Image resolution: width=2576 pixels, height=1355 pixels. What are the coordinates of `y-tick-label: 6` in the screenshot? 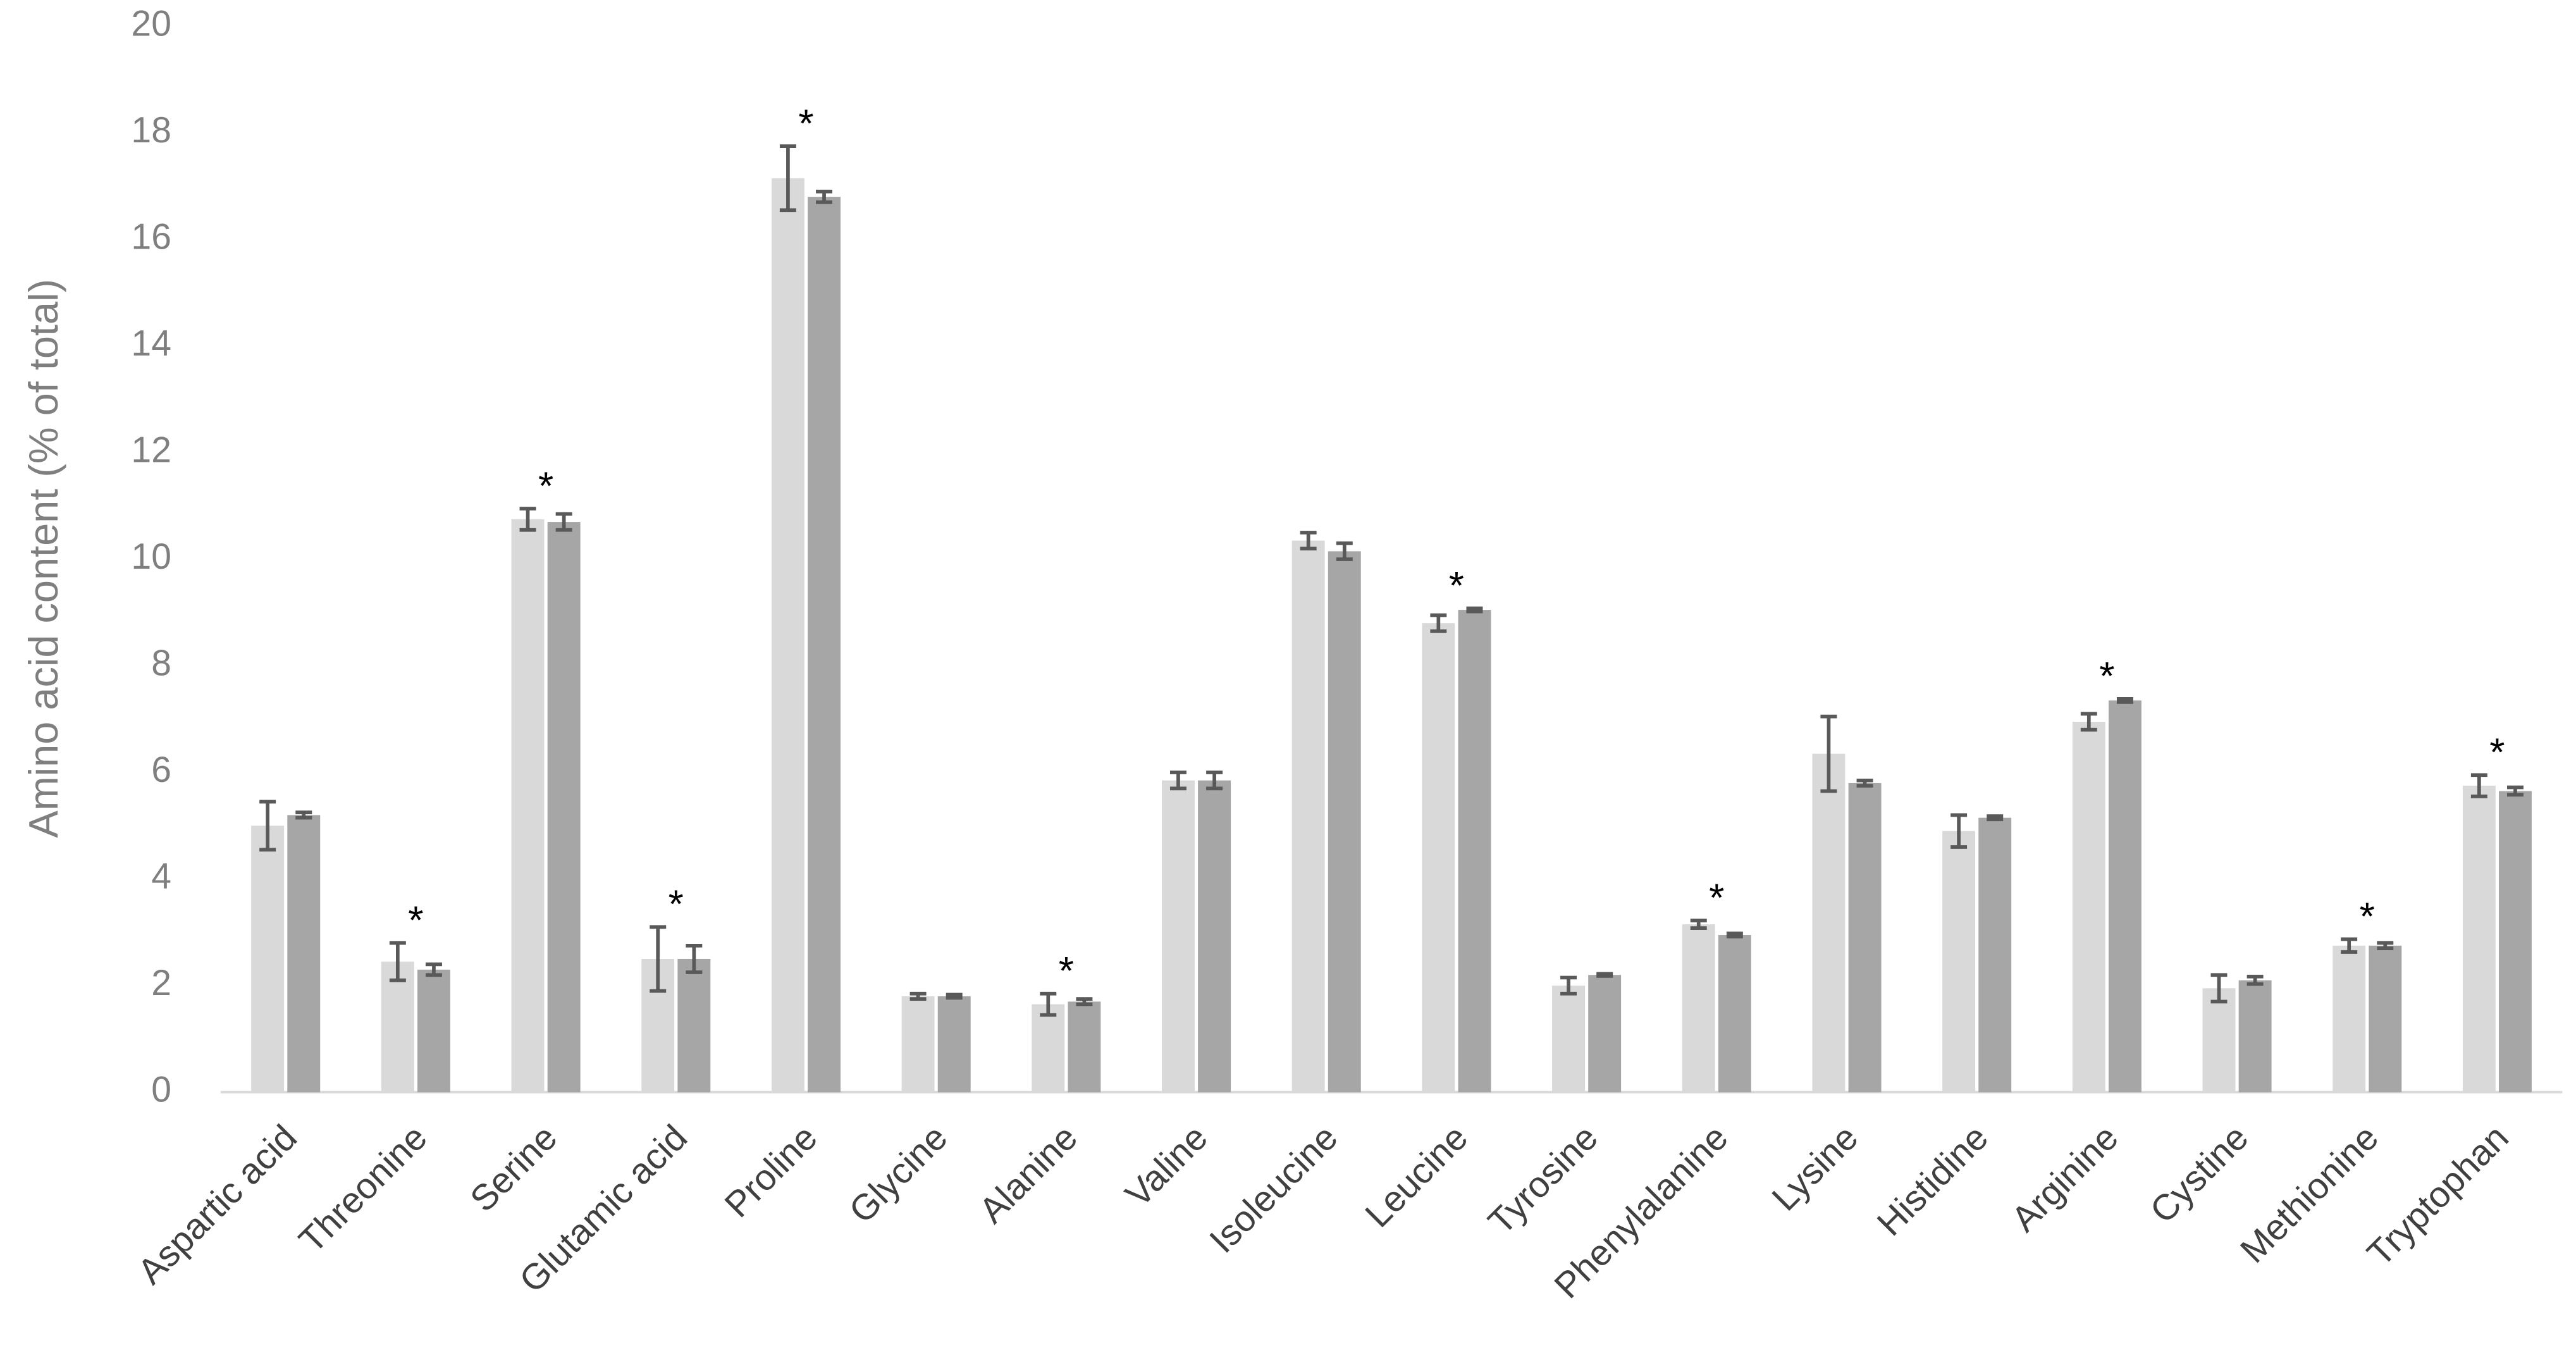 It's located at (161, 770).